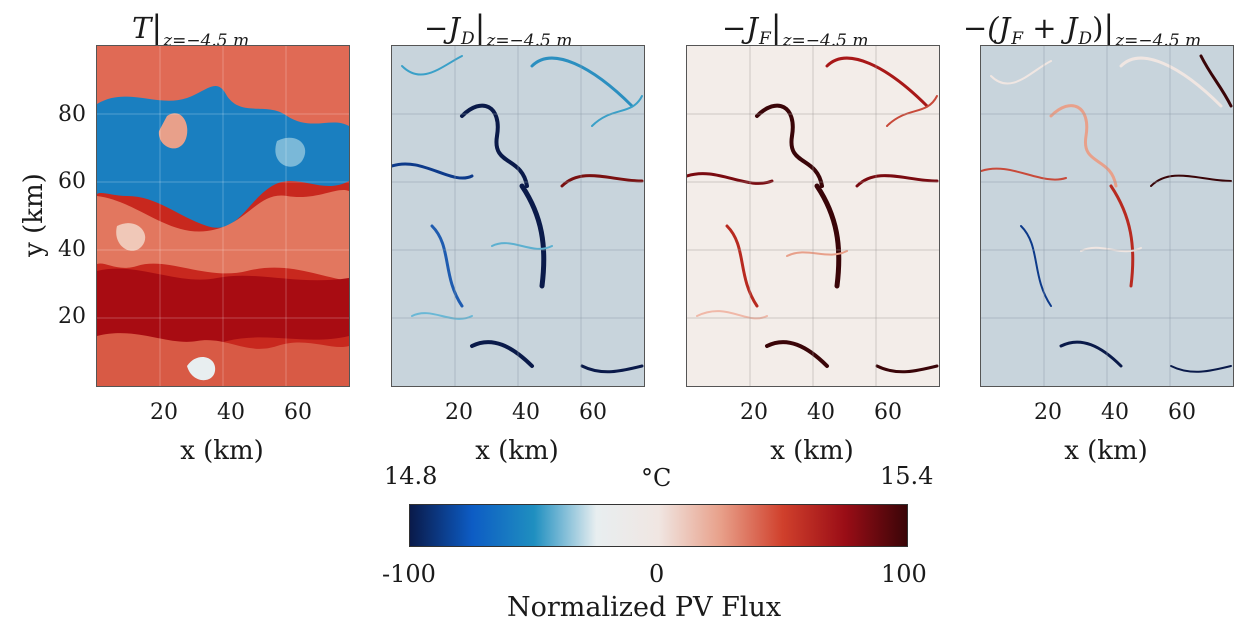 The image size is (1249, 627). What do you see at coordinates (409, 574) in the screenshot?
I see `colorbar-flux-min: -100` at bounding box center [409, 574].